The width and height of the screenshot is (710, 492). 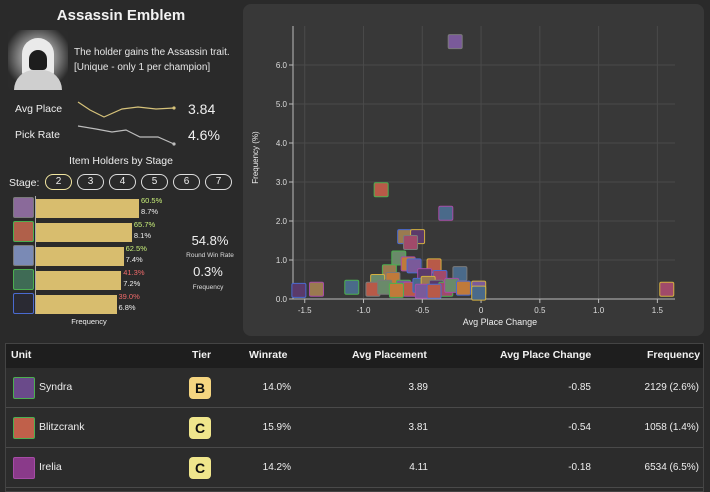 I want to click on table-row: Syndra B 14.0% 3.89 -0.85 2129 (2.6%), so click(x=354, y=388).